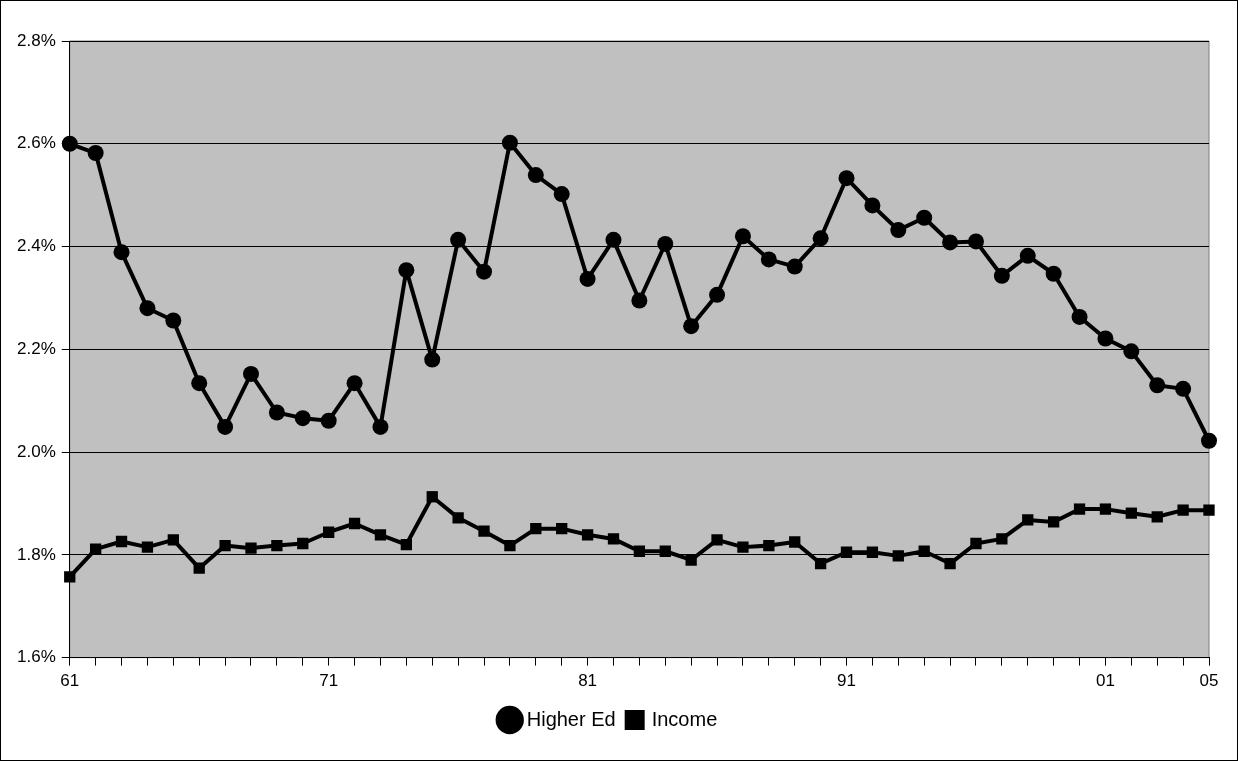  What do you see at coordinates (1105, 681) in the screenshot?
I see `x-tick-label: 01` at bounding box center [1105, 681].